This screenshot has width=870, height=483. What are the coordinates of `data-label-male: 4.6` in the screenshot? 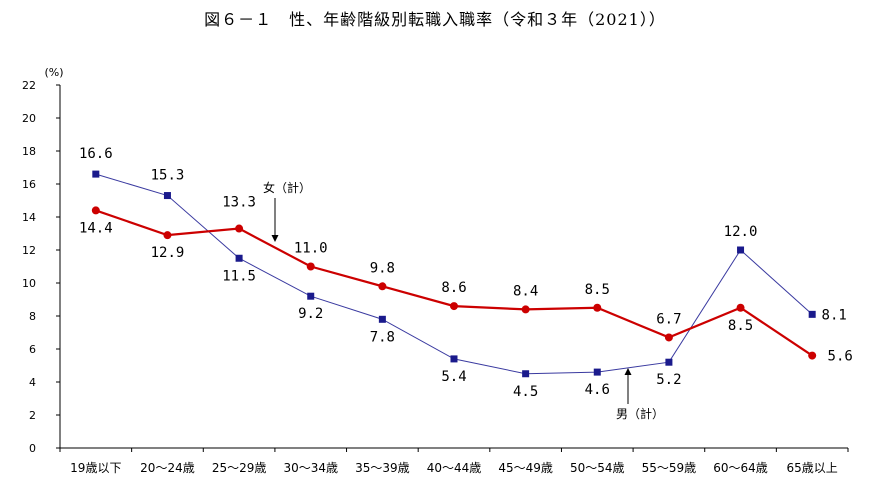 It's located at (597, 390).